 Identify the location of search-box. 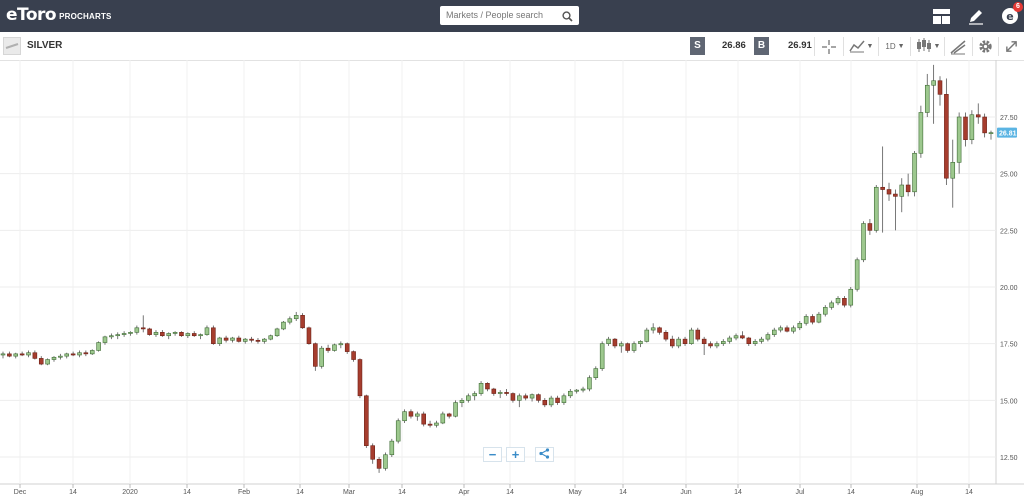
(509, 15).